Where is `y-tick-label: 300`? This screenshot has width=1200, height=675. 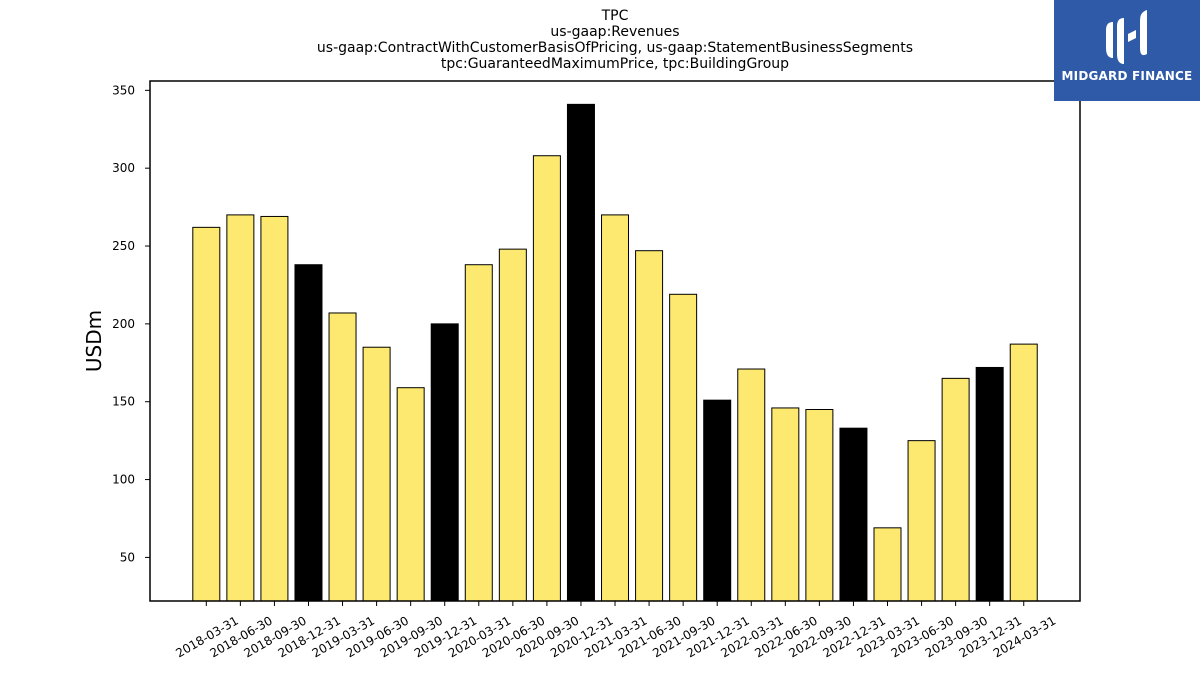 y-tick-label: 300 is located at coordinates (123, 168).